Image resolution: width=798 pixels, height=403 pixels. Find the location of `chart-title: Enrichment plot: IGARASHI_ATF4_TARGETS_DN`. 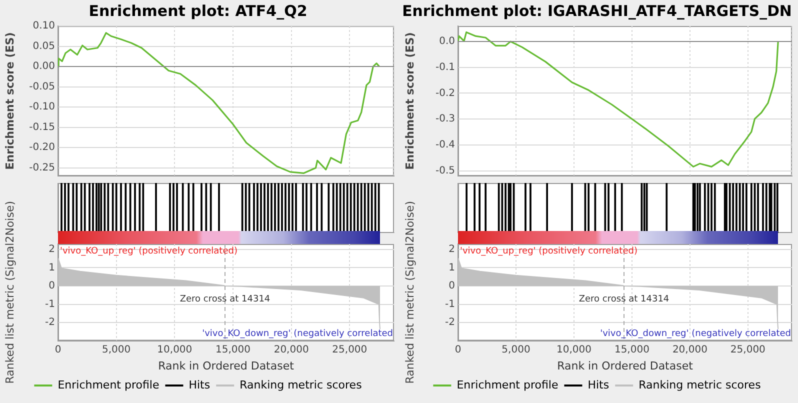

chart-title: Enrichment plot: IGARASHI_ATF4_TARGETS_DN is located at coordinates (597, 11).